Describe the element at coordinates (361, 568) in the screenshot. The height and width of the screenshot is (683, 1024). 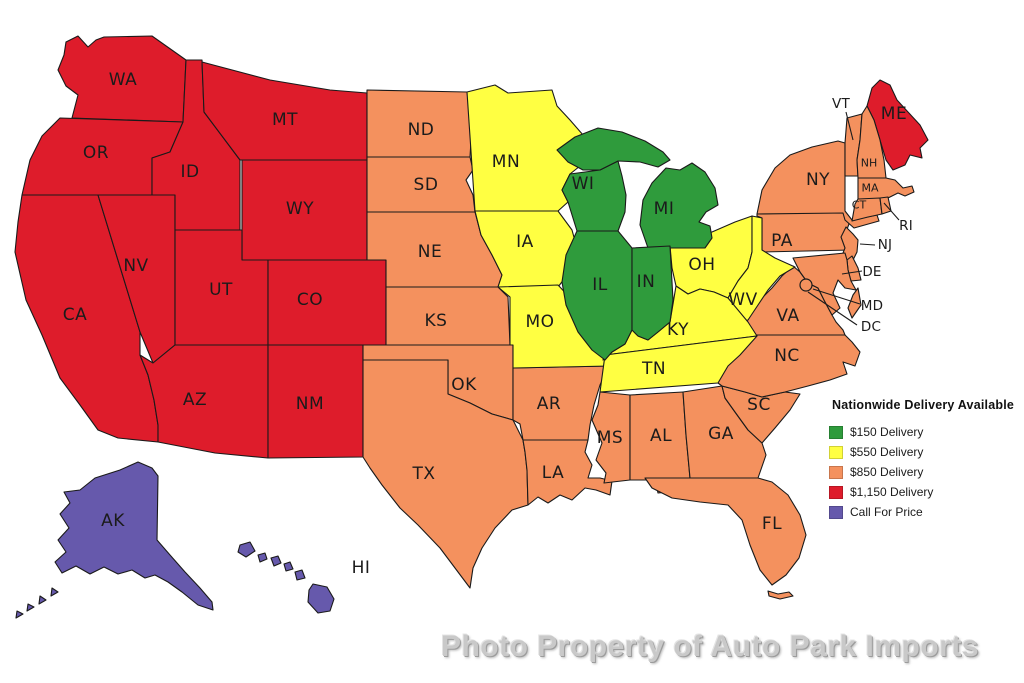
I see `state-label-hi: HI` at that location.